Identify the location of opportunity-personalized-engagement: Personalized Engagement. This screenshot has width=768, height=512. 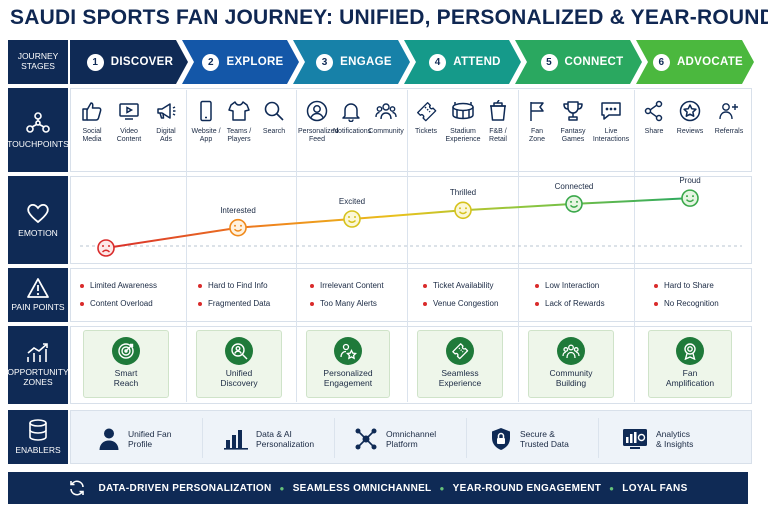
(348, 364).